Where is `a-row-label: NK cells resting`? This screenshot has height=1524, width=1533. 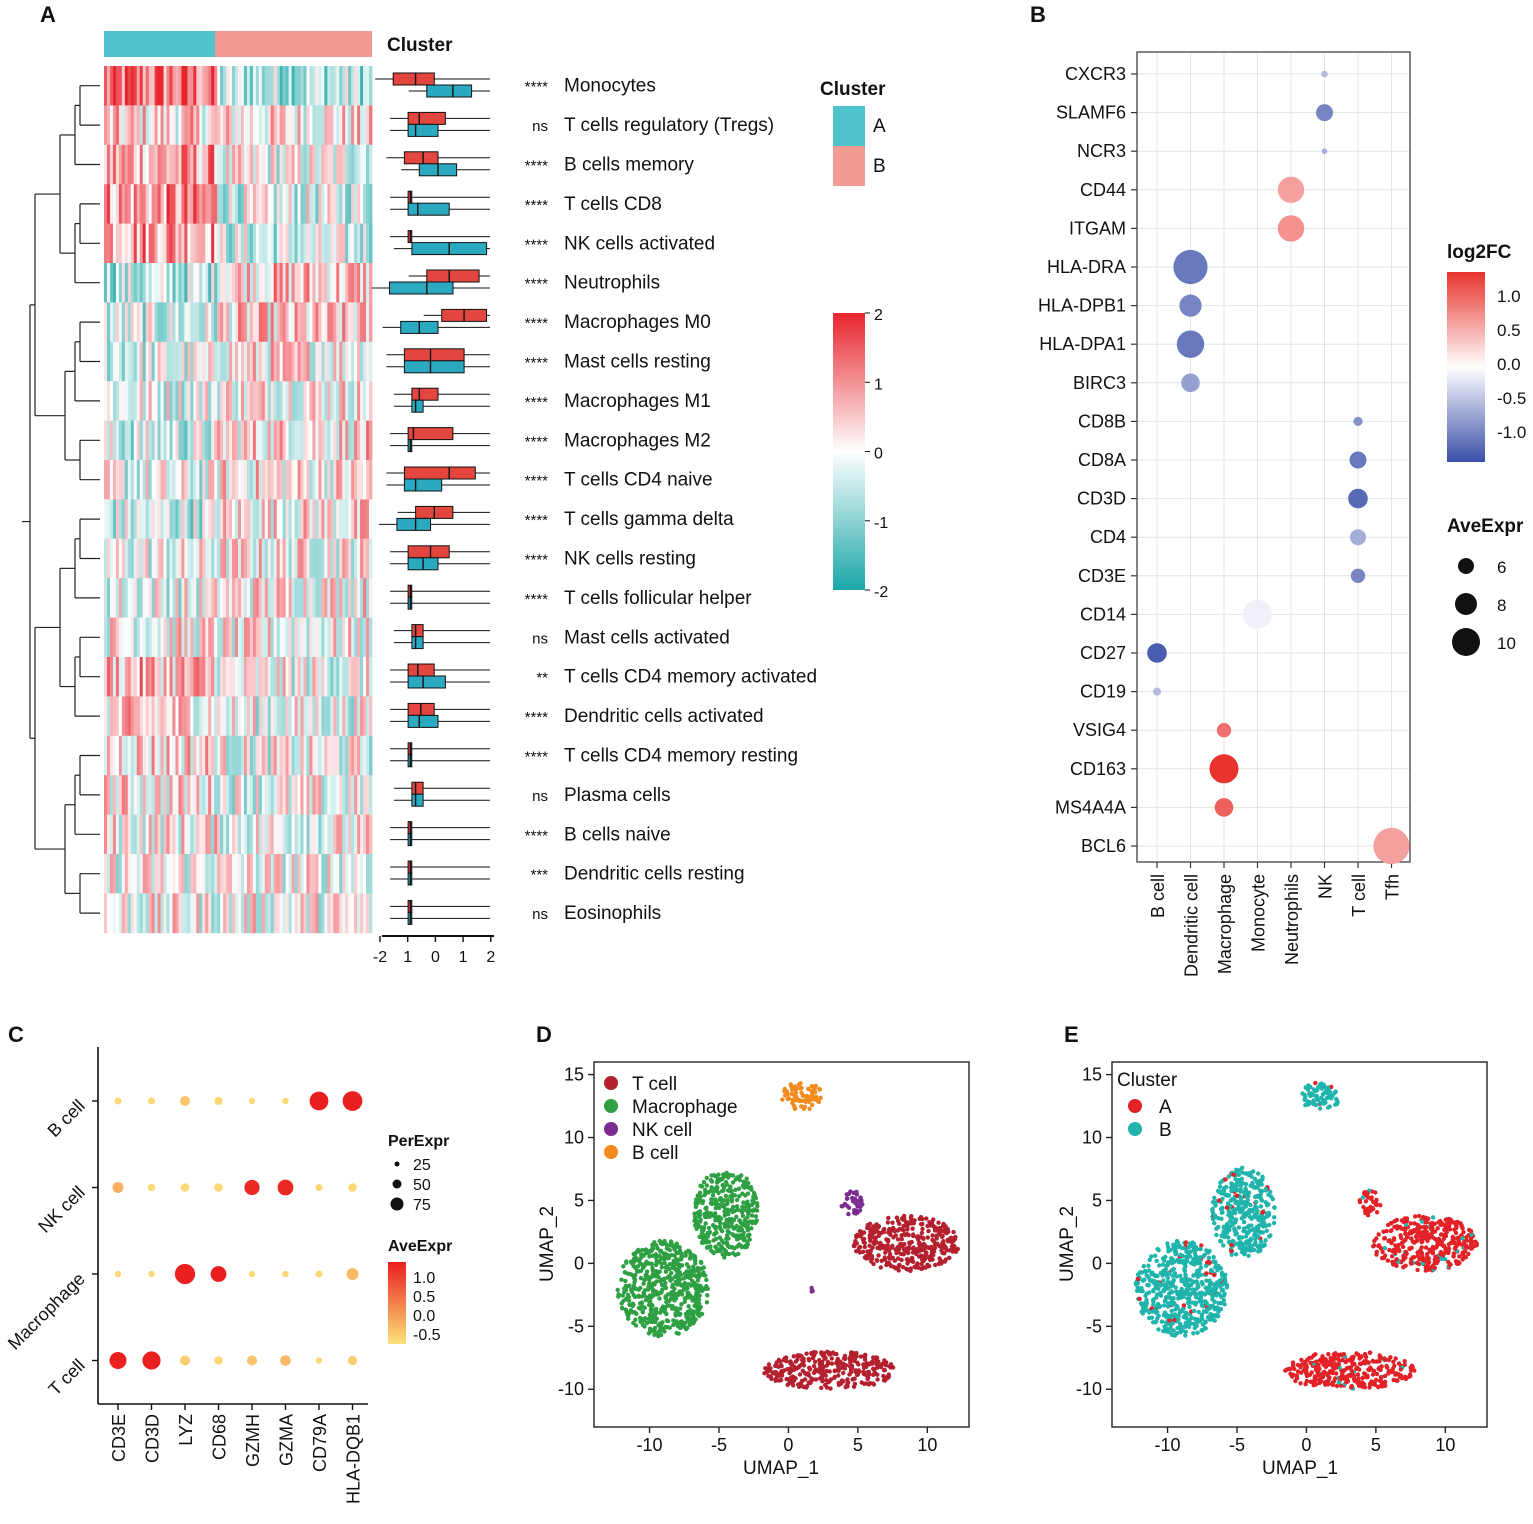
a-row-label: NK cells resting is located at coordinates (630, 559).